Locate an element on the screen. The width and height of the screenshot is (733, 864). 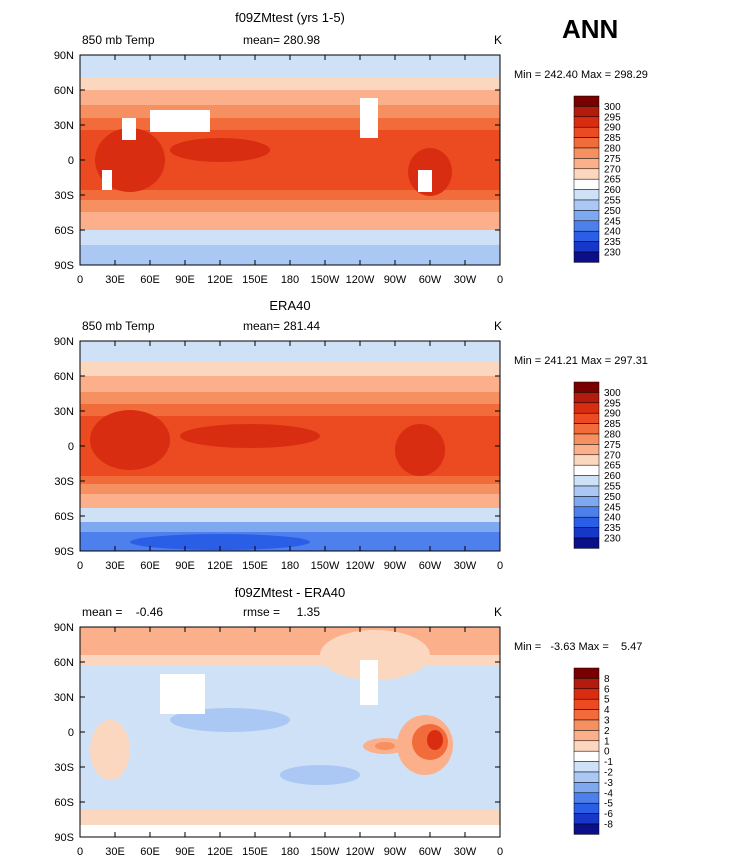
colorbar-label: 290 is located at coordinates (612, 414).